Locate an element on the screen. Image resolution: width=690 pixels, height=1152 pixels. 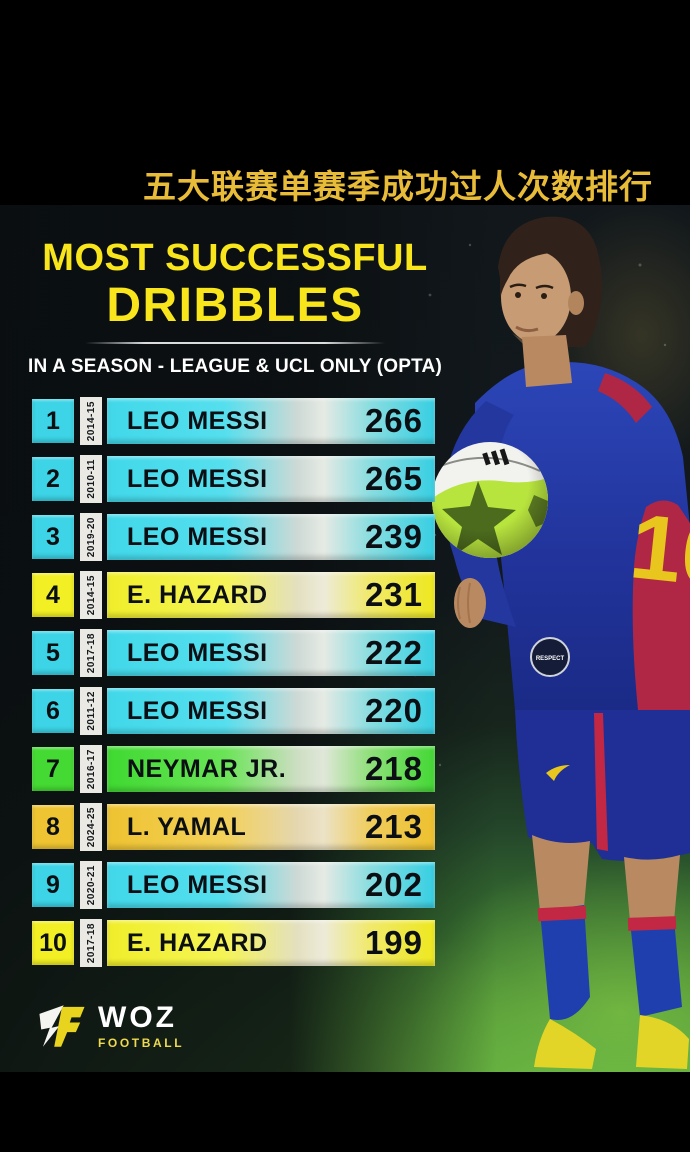
ranking-row: 6 2011-12 LEO MESSI 220 is located at coordinates (233, 711).